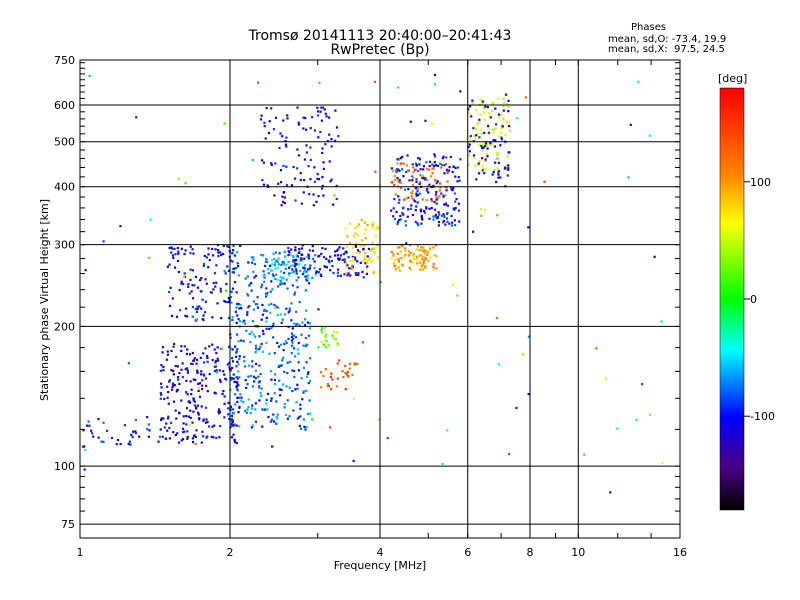 This screenshot has height=600, width=800. Describe the element at coordinates (64, 142) in the screenshot. I see `y-tick-label: 500` at that location.